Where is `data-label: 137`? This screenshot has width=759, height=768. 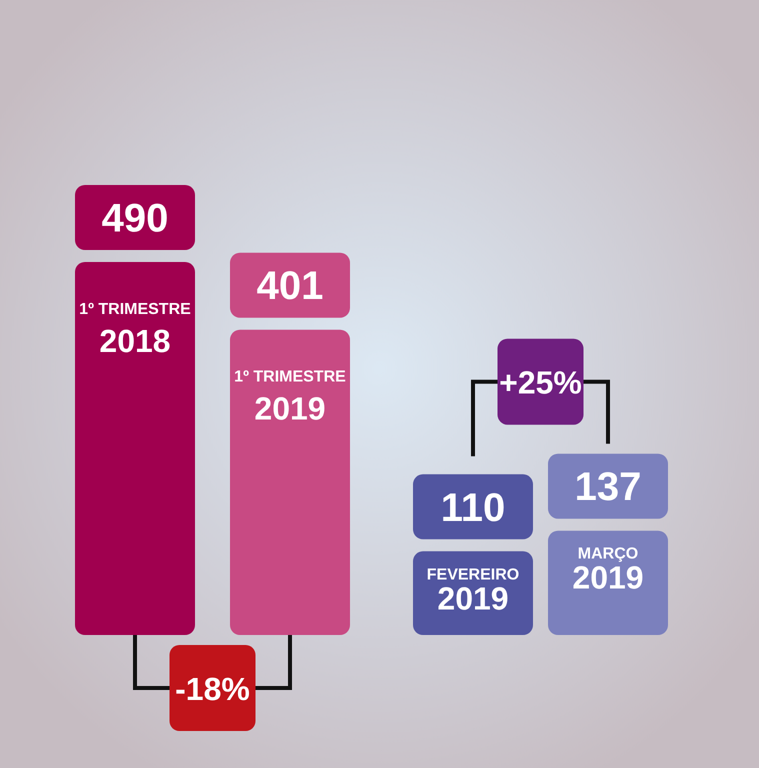 data-label: 137 is located at coordinates (608, 487).